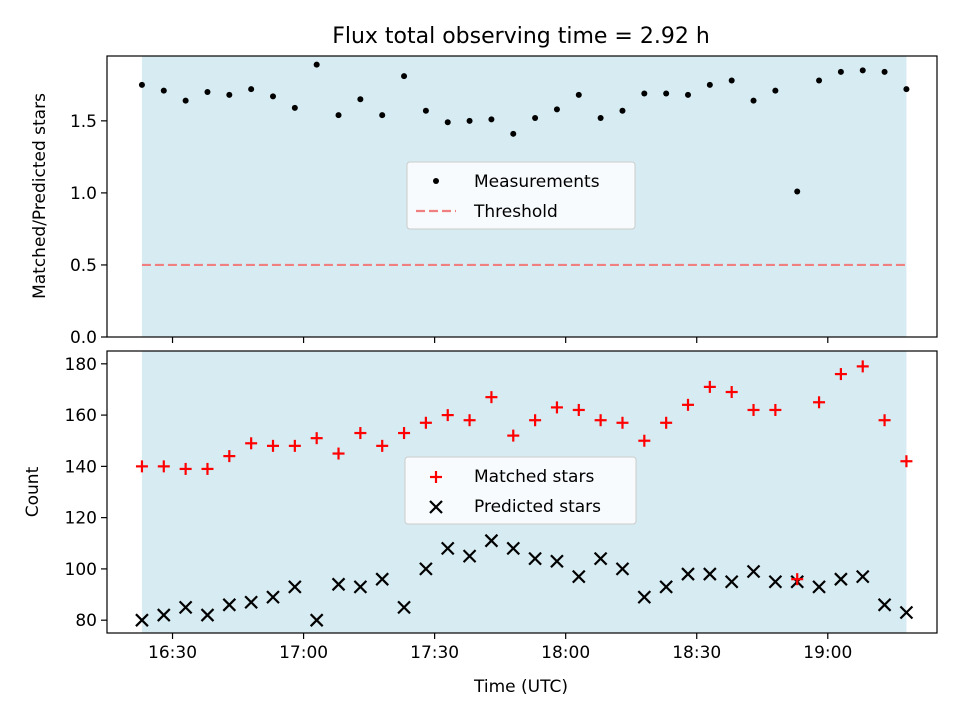  What do you see at coordinates (515, 212) in the screenshot?
I see `legend-threshold-label: Threshold` at bounding box center [515, 212].